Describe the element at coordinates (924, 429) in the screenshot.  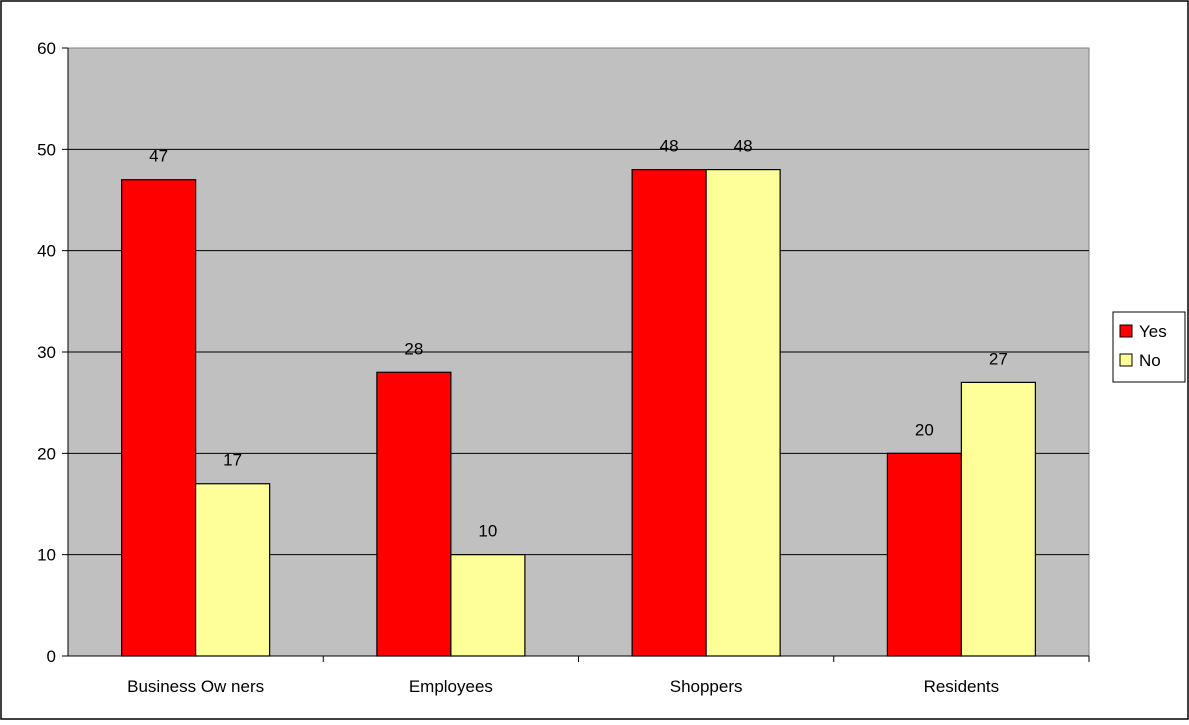
I see `data-label: 20` at that location.